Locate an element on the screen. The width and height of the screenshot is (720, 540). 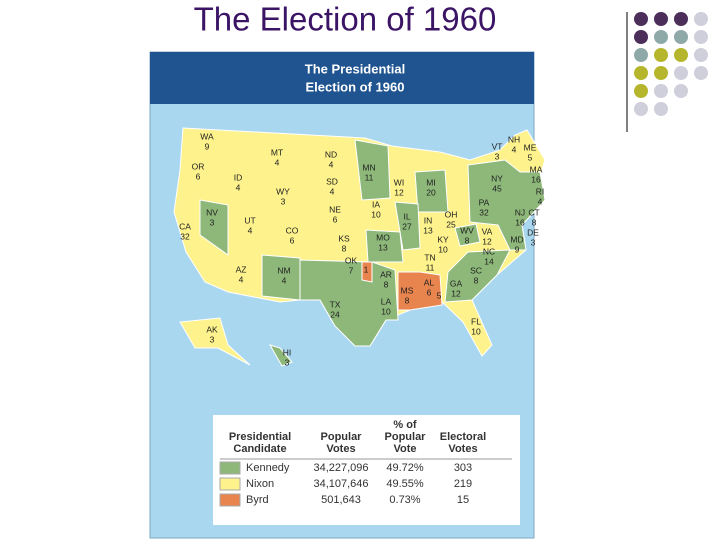
legend-header: Candidate is located at coordinates (259, 449).